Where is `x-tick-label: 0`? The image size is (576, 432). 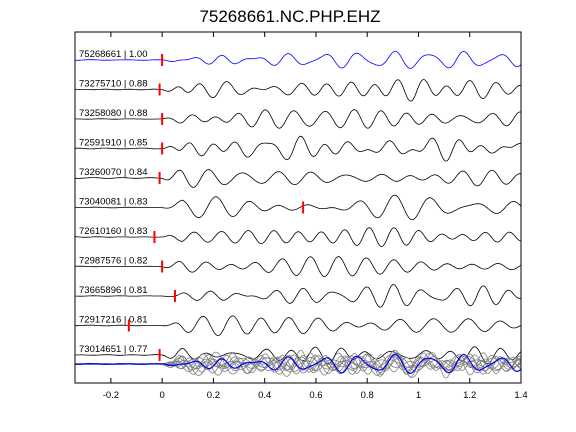
x-tick-label: 0 is located at coordinates (162, 395).